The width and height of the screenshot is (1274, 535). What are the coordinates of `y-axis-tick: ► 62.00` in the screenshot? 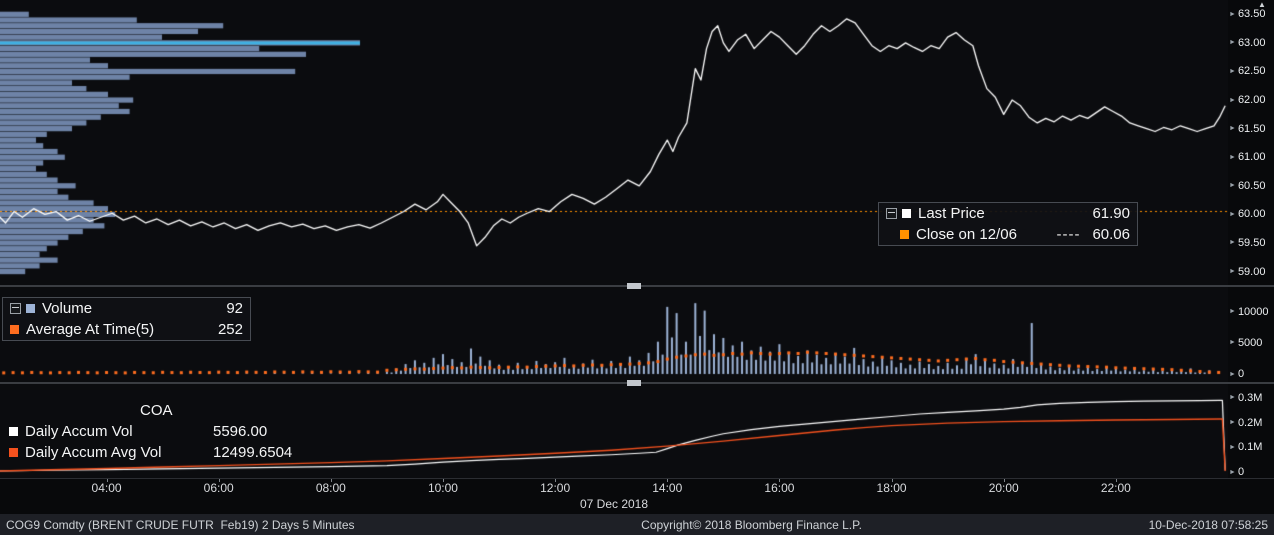 It's located at (1247, 100).